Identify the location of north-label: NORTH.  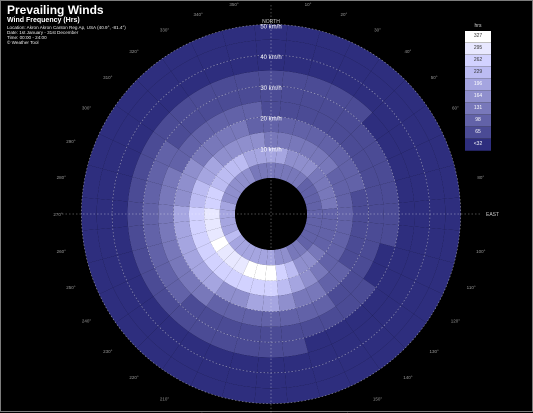
(271, 22).